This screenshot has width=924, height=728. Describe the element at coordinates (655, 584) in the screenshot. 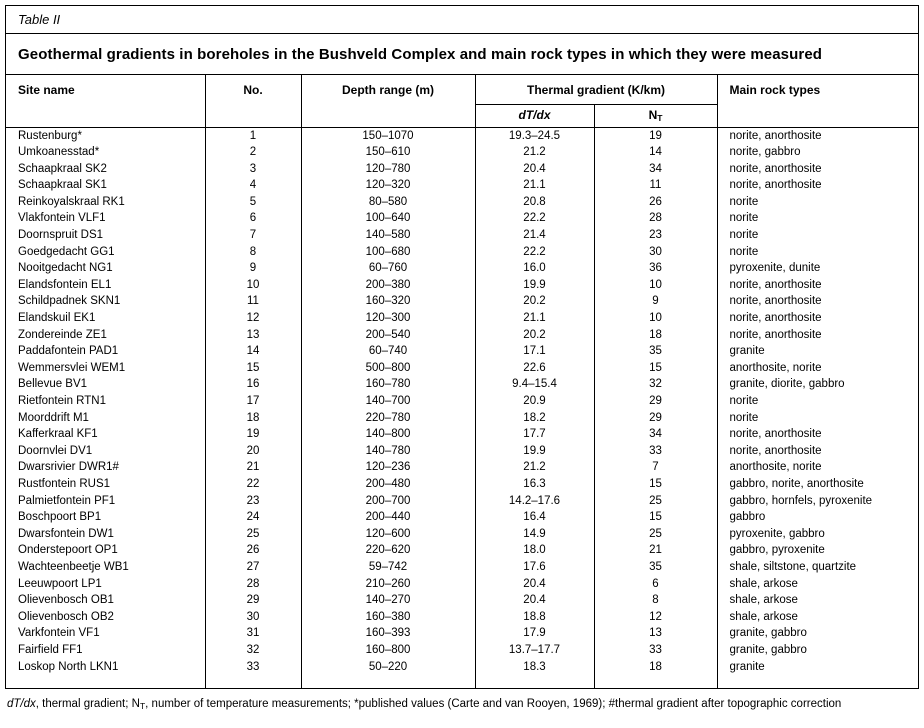

I see `cell-nt: 6` at that location.